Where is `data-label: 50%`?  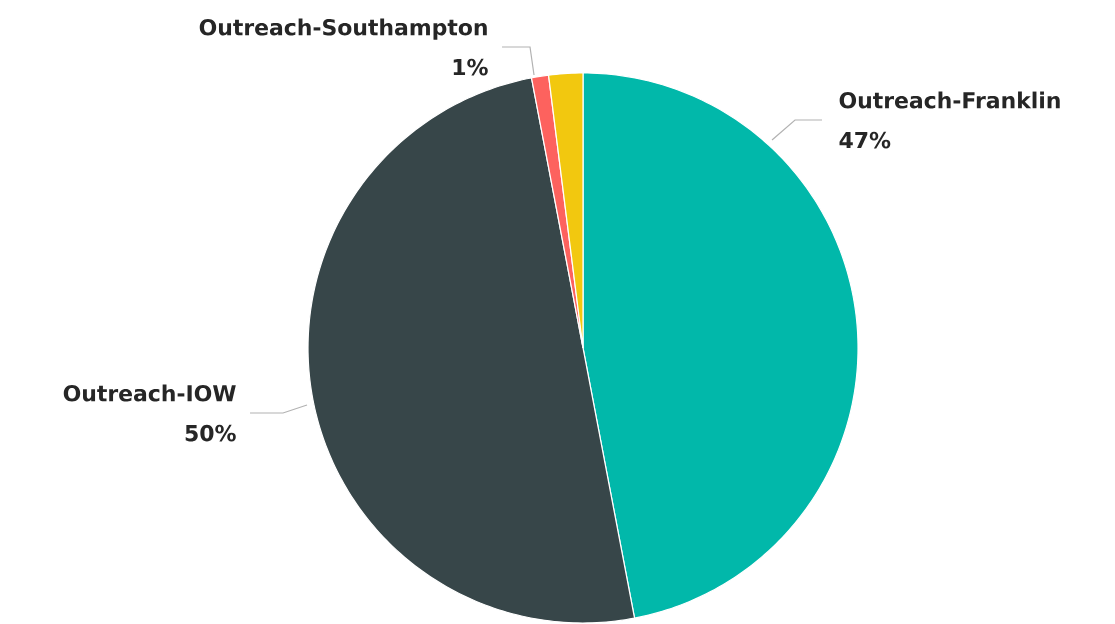 data-label: 50% is located at coordinates (210, 433).